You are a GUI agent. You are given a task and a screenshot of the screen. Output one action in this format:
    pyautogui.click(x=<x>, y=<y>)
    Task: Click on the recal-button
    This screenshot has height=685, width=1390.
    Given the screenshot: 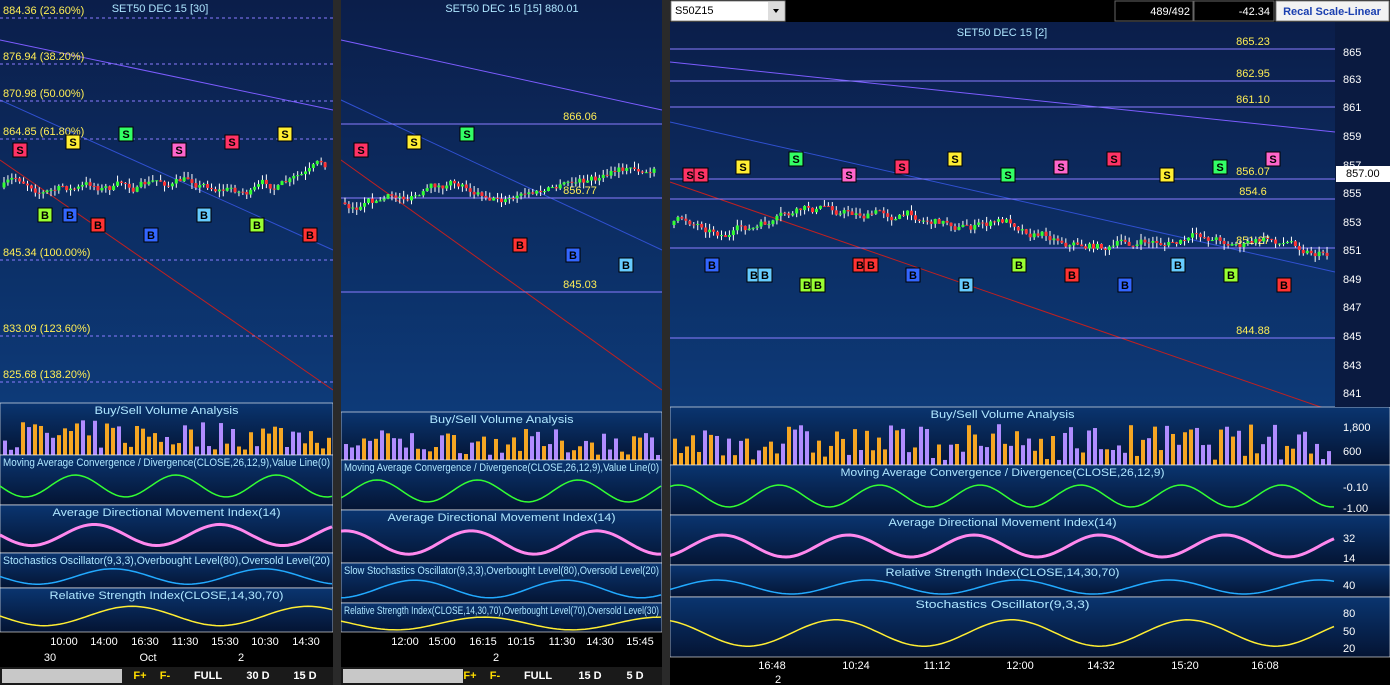 What is the action you would take?
    pyautogui.click(x=1332, y=11)
    